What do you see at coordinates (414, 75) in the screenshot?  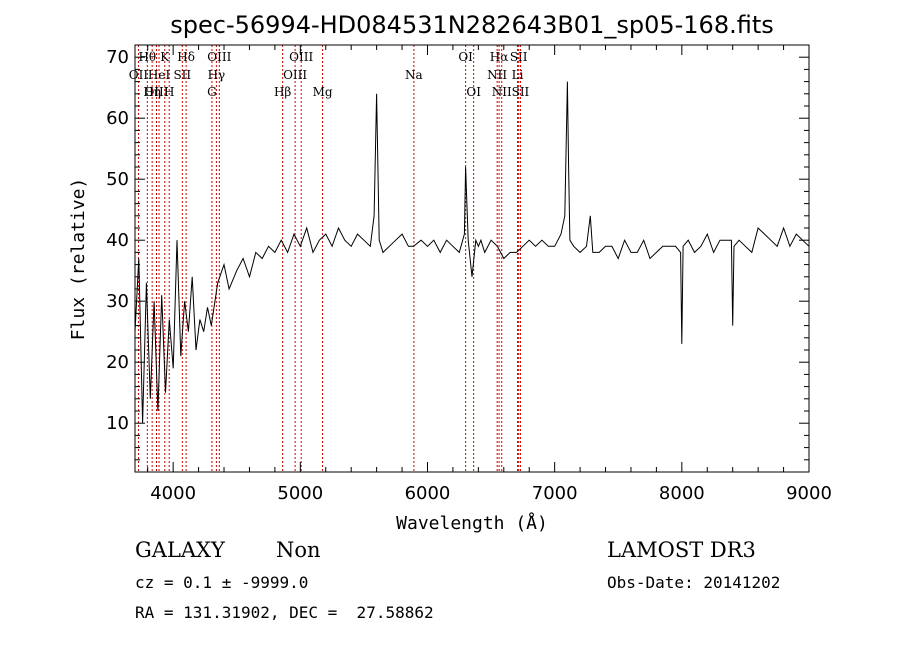 I see `spectral-line-label: Na` at bounding box center [414, 75].